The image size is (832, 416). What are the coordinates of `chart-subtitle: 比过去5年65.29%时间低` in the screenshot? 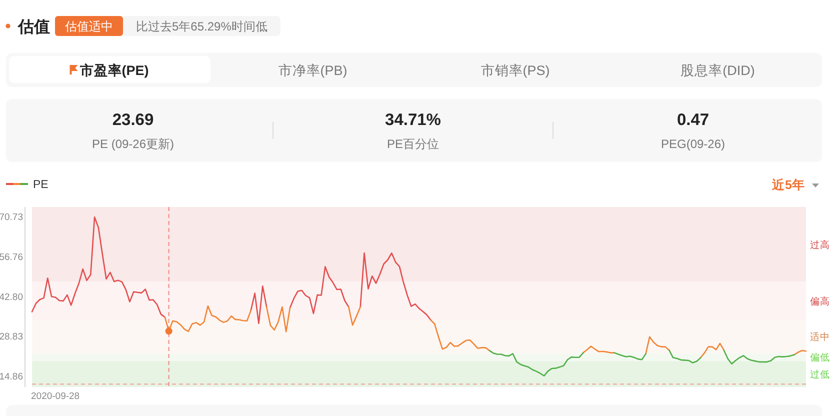 It's located at (202, 27).